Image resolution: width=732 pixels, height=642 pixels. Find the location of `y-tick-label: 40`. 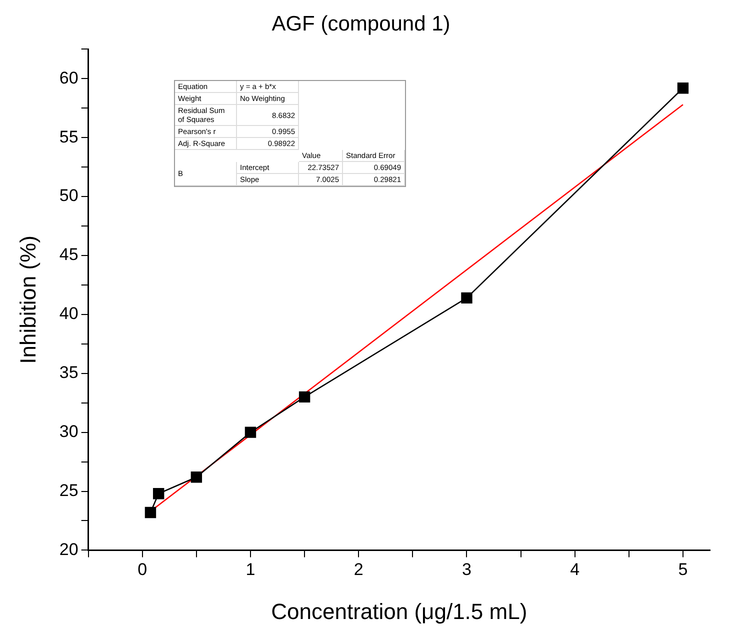

y-tick-label: 40 is located at coordinates (68, 314).